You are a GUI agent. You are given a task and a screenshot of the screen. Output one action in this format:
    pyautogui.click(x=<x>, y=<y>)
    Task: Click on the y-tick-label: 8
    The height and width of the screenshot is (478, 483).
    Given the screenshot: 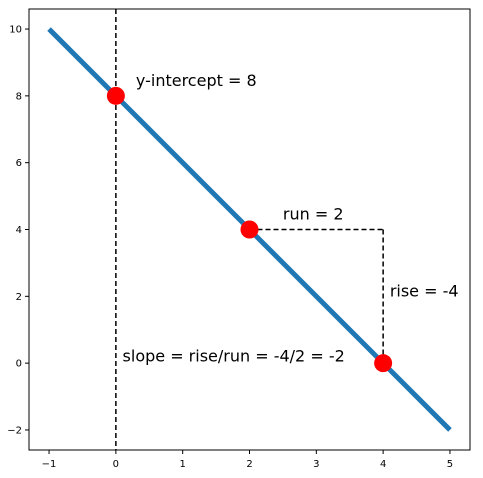 What is the action you would take?
    pyautogui.click(x=19, y=96)
    